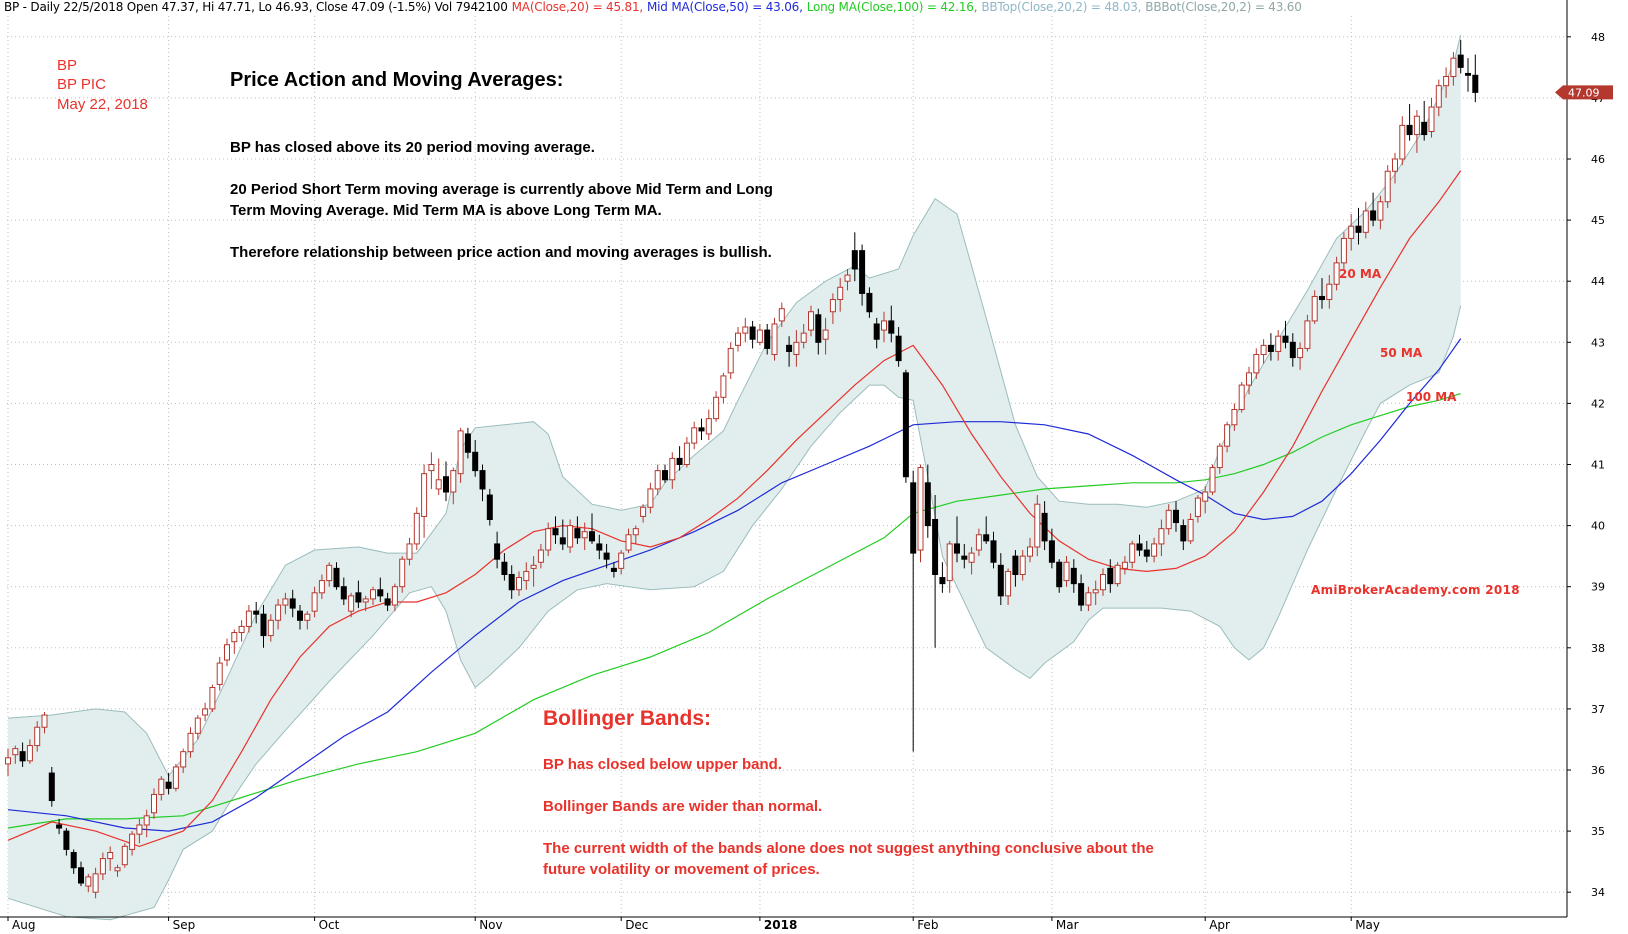 The width and height of the screenshot is (1628, 934). I want to click on y-tick-label: 46, so click(1598, 159).